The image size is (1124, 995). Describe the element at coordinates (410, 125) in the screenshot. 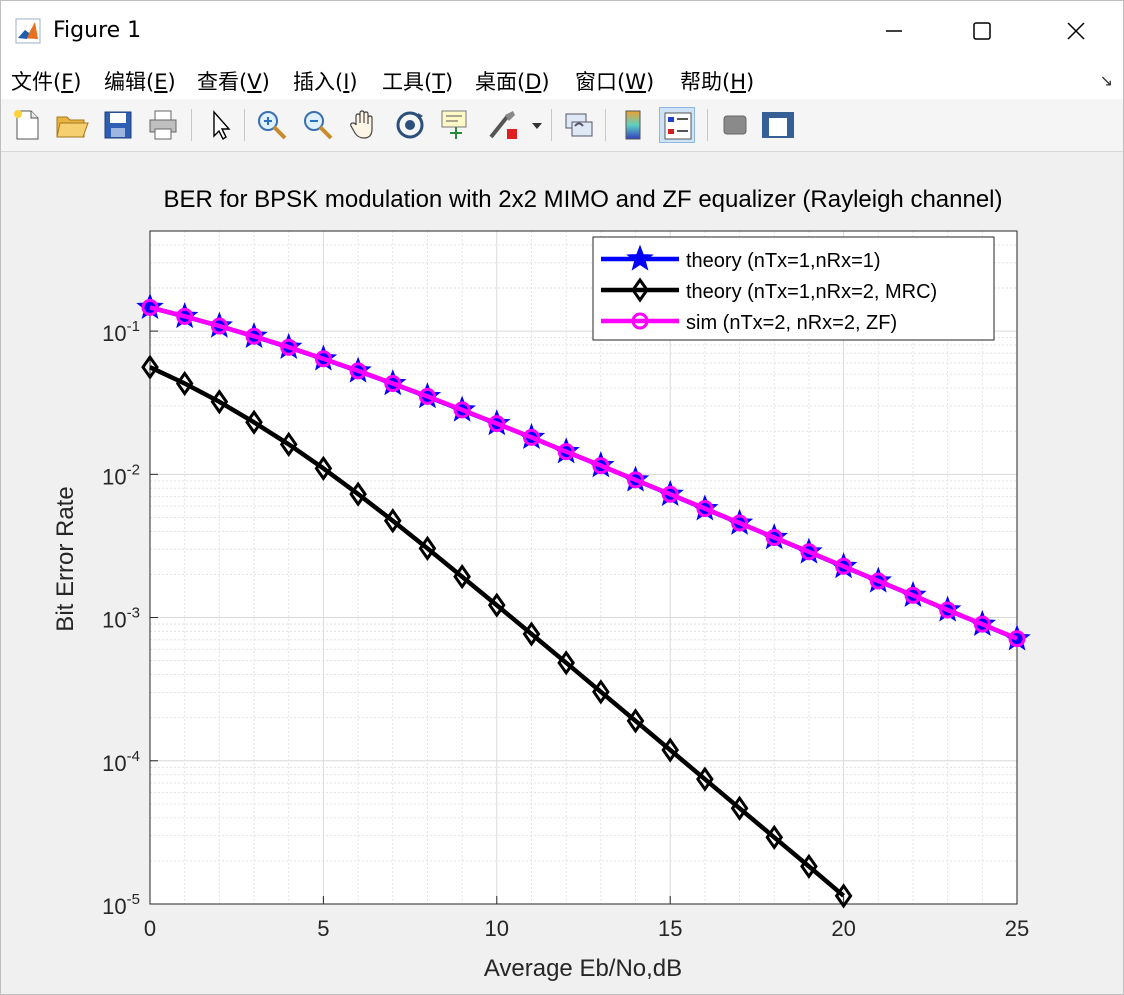

I see `rotate-3d-button` at that location.